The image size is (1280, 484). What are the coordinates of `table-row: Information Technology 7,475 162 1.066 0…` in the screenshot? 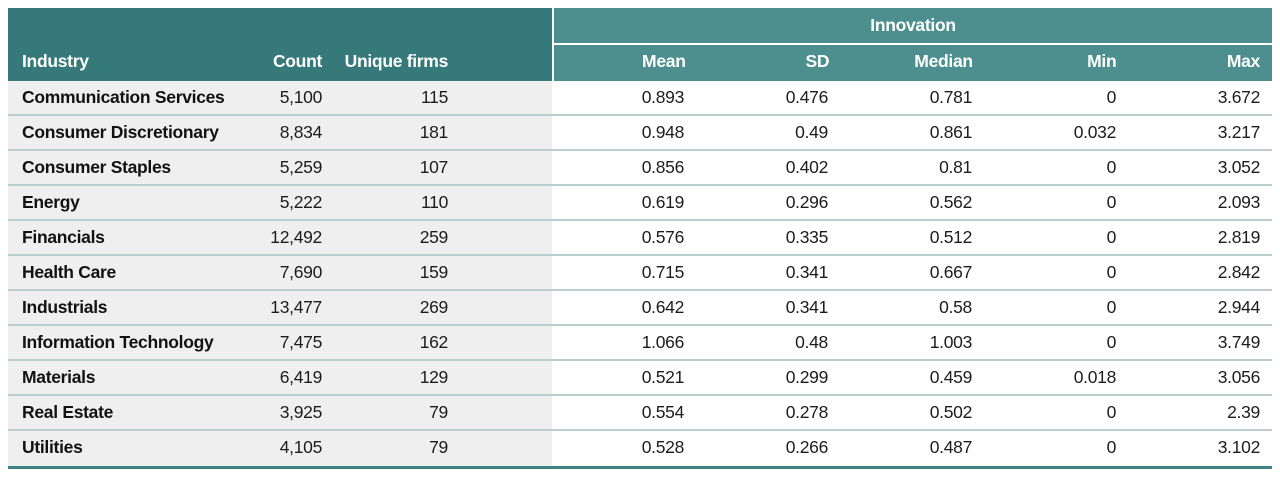 It's located at (640, 343).